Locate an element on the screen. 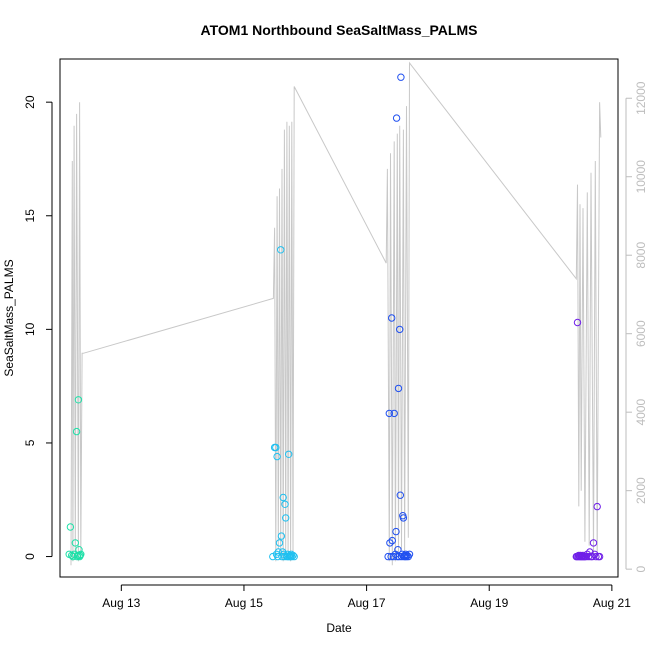 The image size is (650, 650). y2-tick-label: 4000 is located at coordinates (641, 412).